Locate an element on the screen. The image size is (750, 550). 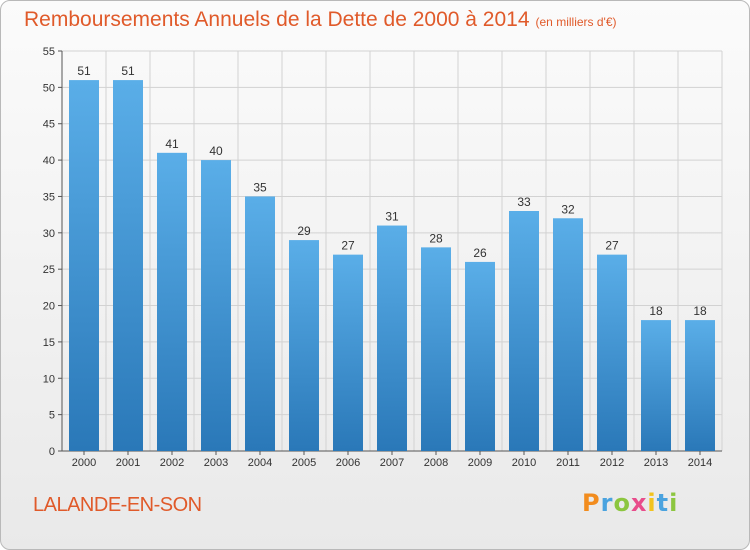
logo-letter: t is located at coordinates (663, 503).